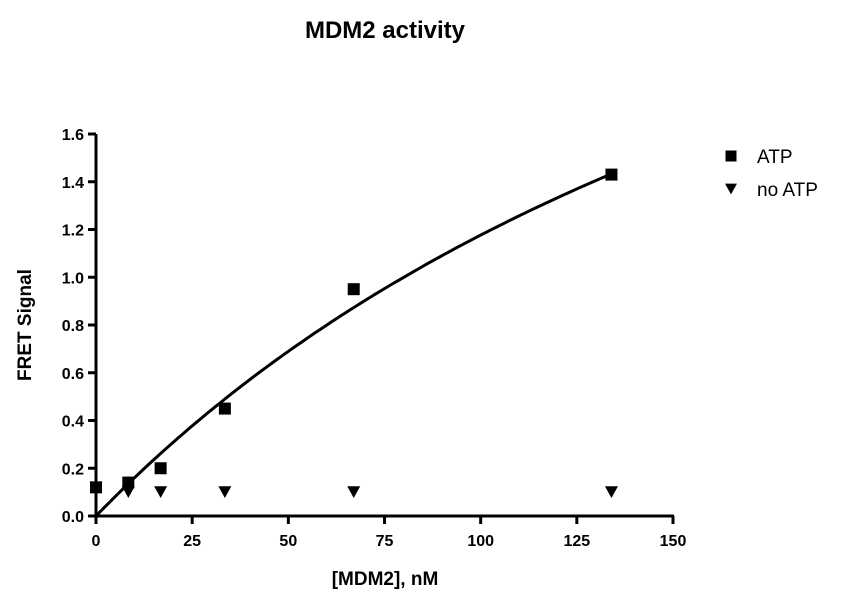 This screenshot has width=849, height=592. What do you see at coordinates (73, 422) in the screenshot?
I see `y-tick-label: 0.4` at bounding box center [73, 422].